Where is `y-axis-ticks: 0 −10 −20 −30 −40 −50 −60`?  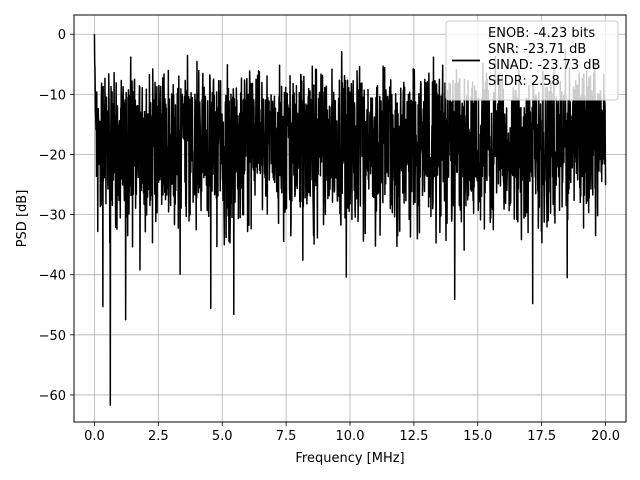 y-axis-ticks: 0 −10 −20 −30 −40 −50 −60 is located at coordinates (56, 216).